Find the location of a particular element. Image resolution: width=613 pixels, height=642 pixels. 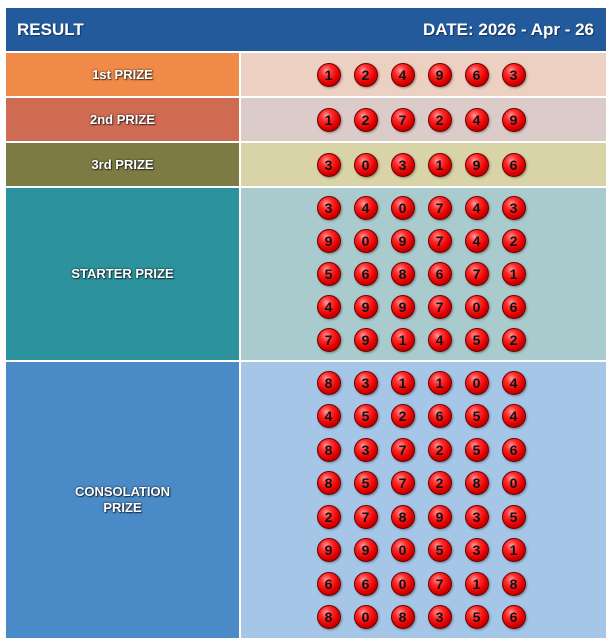

second-prize-label: 2nd PRIZE is located at coordinates (123, 119).